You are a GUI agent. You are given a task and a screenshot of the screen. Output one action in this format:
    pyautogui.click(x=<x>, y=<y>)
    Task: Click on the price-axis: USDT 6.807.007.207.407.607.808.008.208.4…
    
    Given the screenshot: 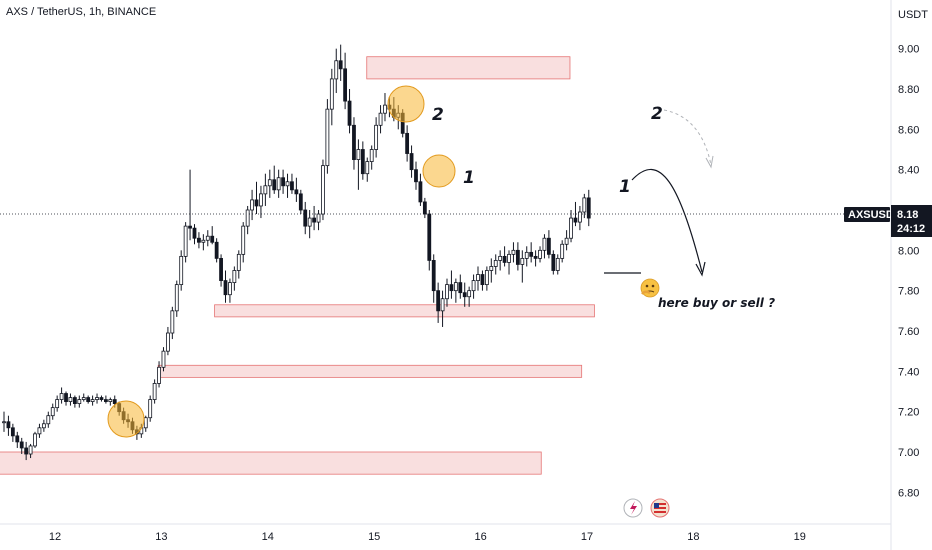 What is the action you would take?
    pyautogui.click(x=909, y=275)
    